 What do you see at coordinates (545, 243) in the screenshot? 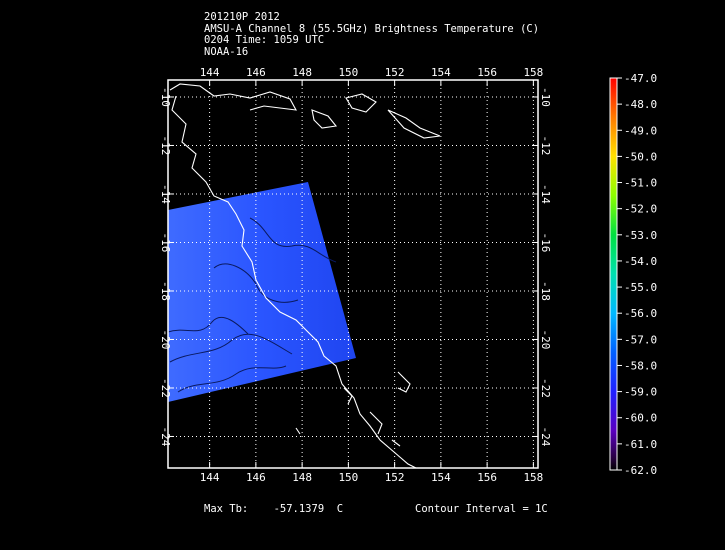
I see `lat-tick-label-right: -16` at bounding box center [545, 243].